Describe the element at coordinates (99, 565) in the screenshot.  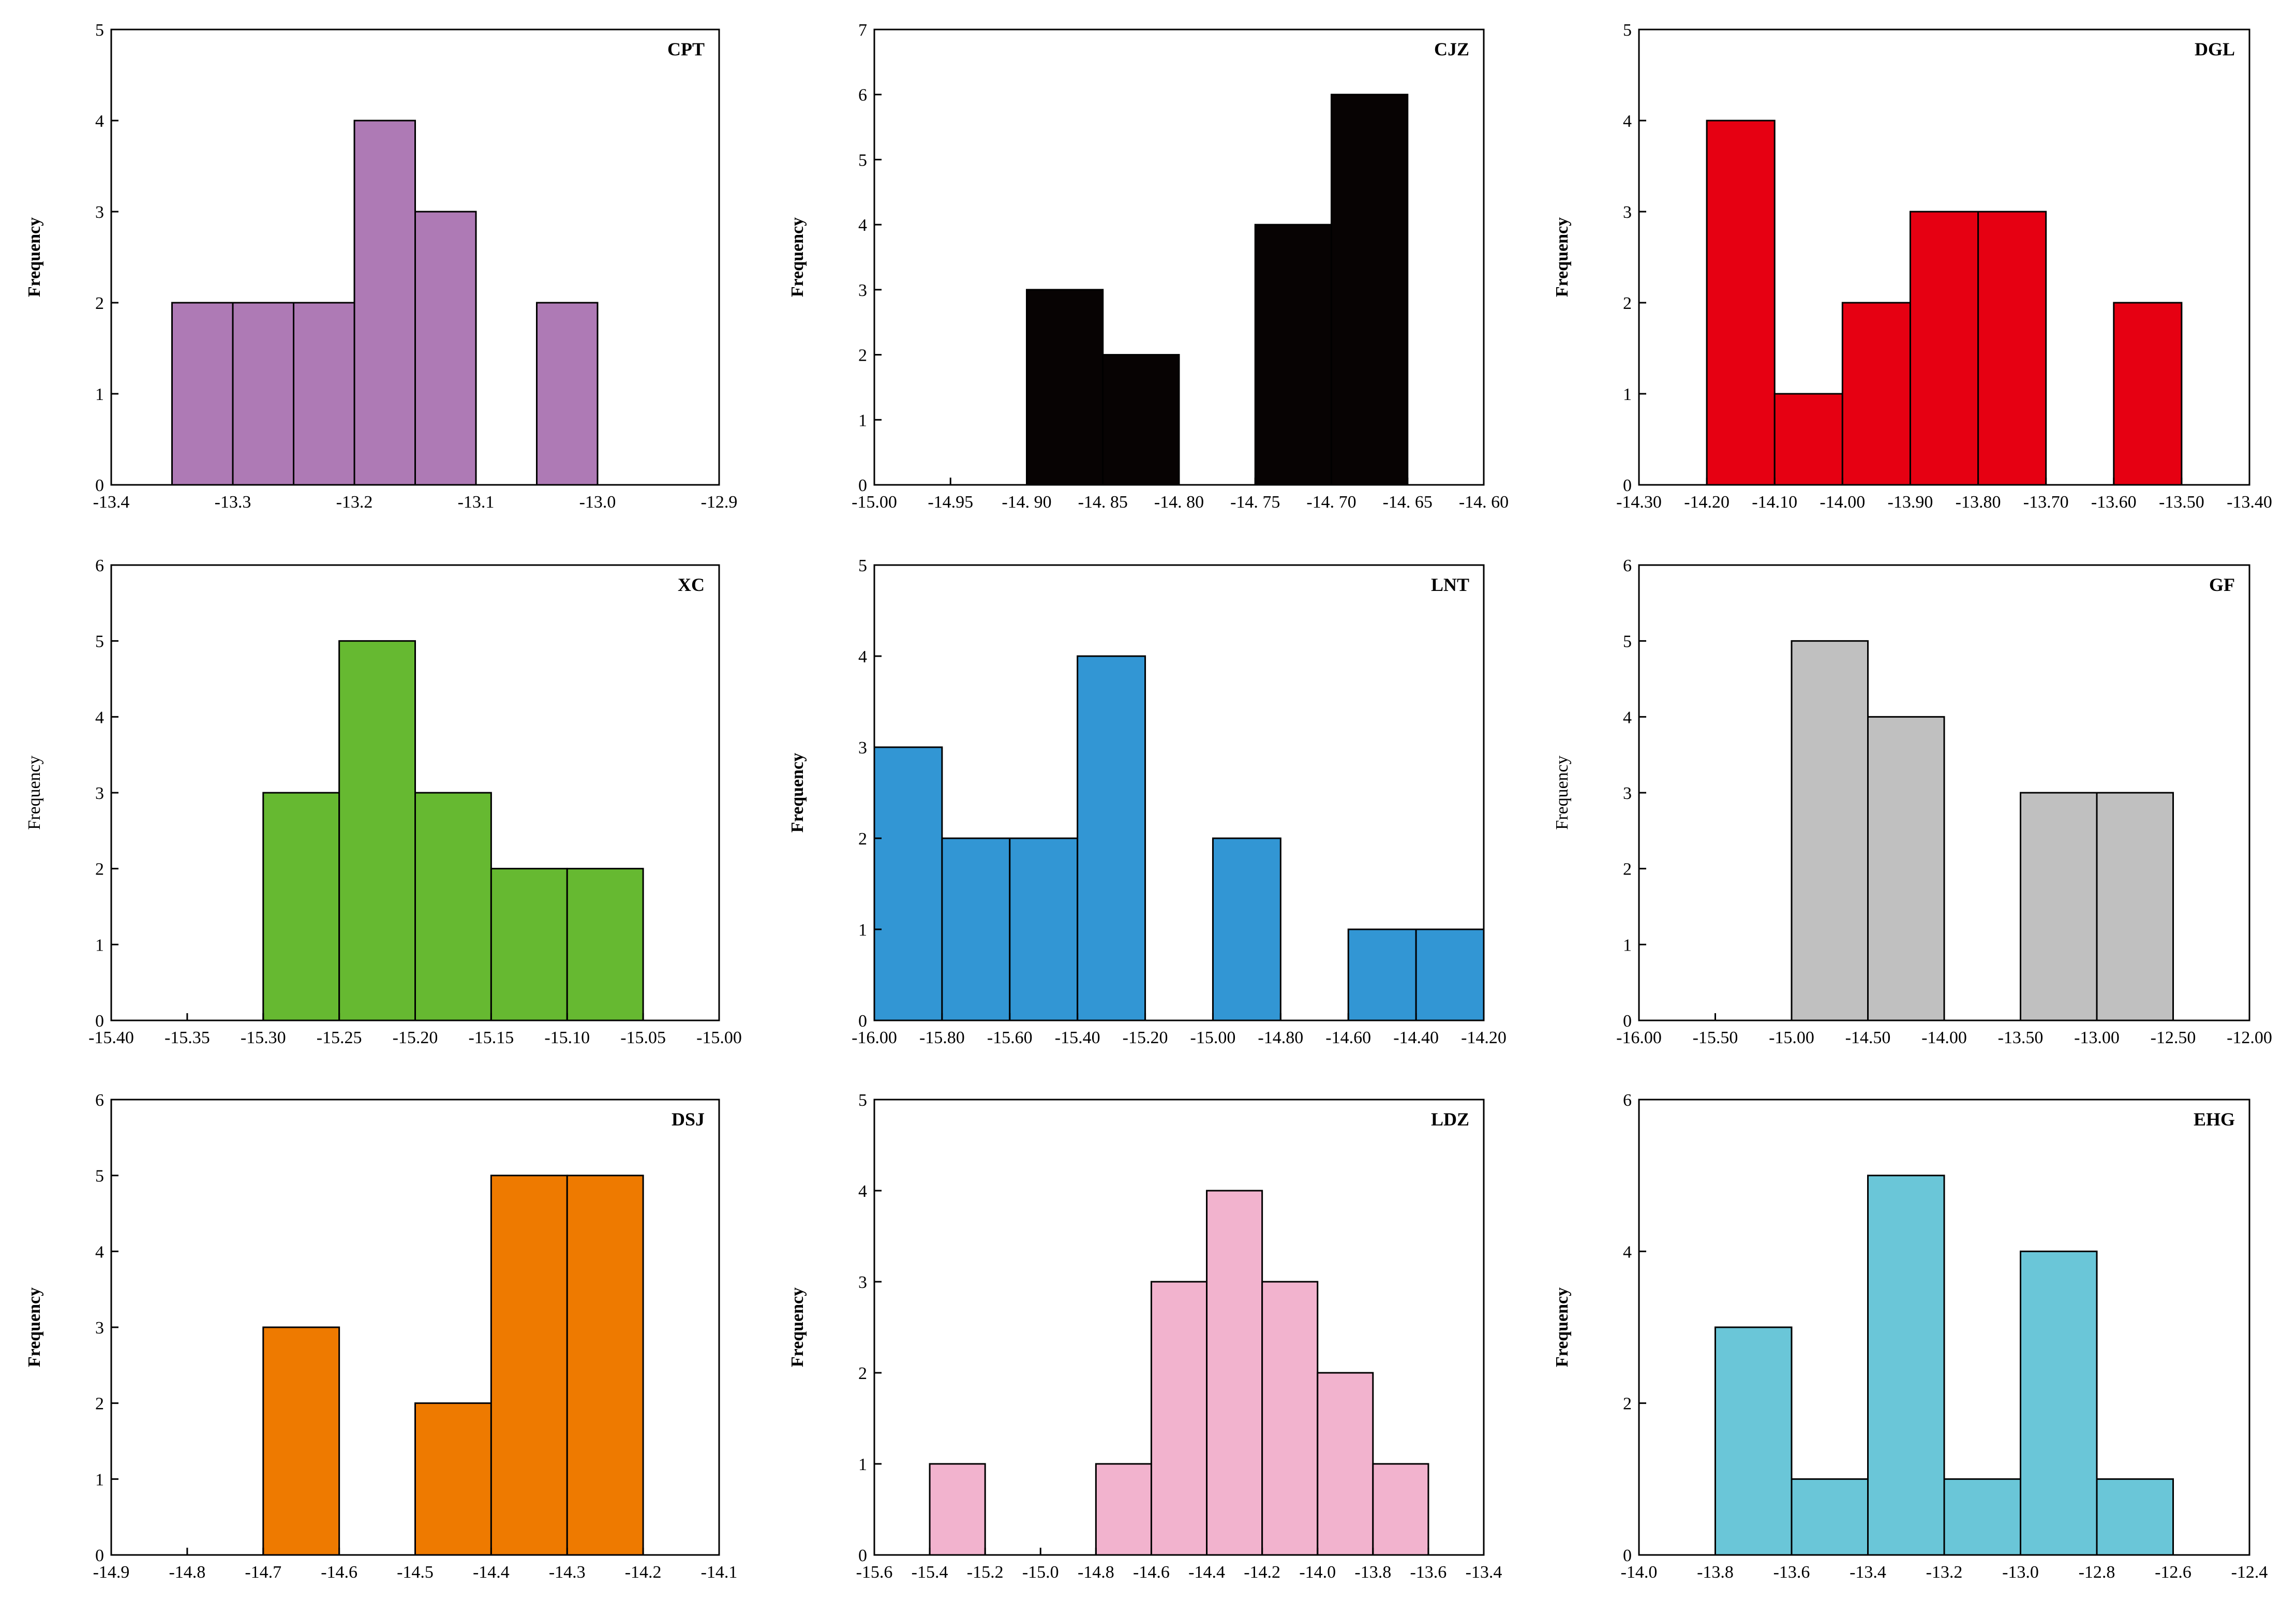
I see `y-tick-label-xc-6: 6` at that location.